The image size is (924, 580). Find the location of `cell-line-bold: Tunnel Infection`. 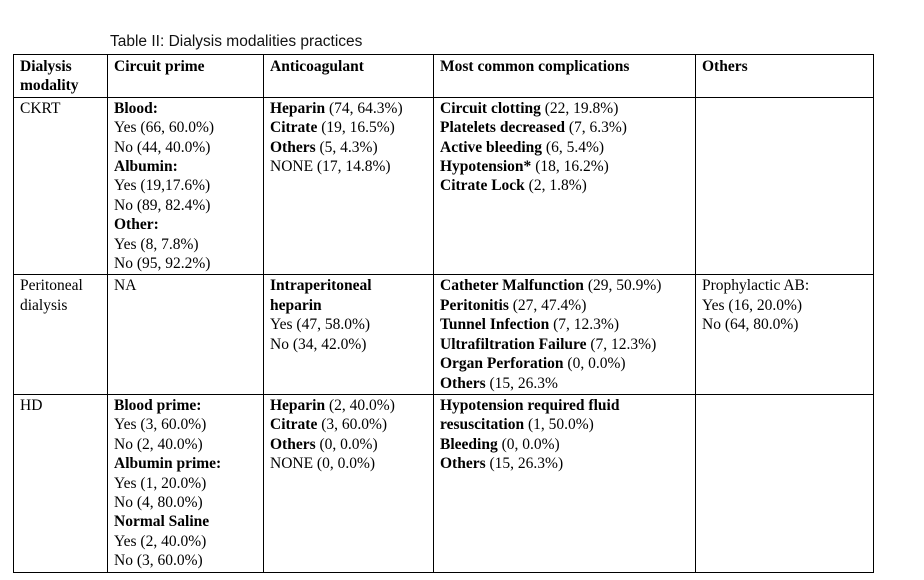

cell-line-bold: Tunnel Infection is located at coordinates (495, 325).